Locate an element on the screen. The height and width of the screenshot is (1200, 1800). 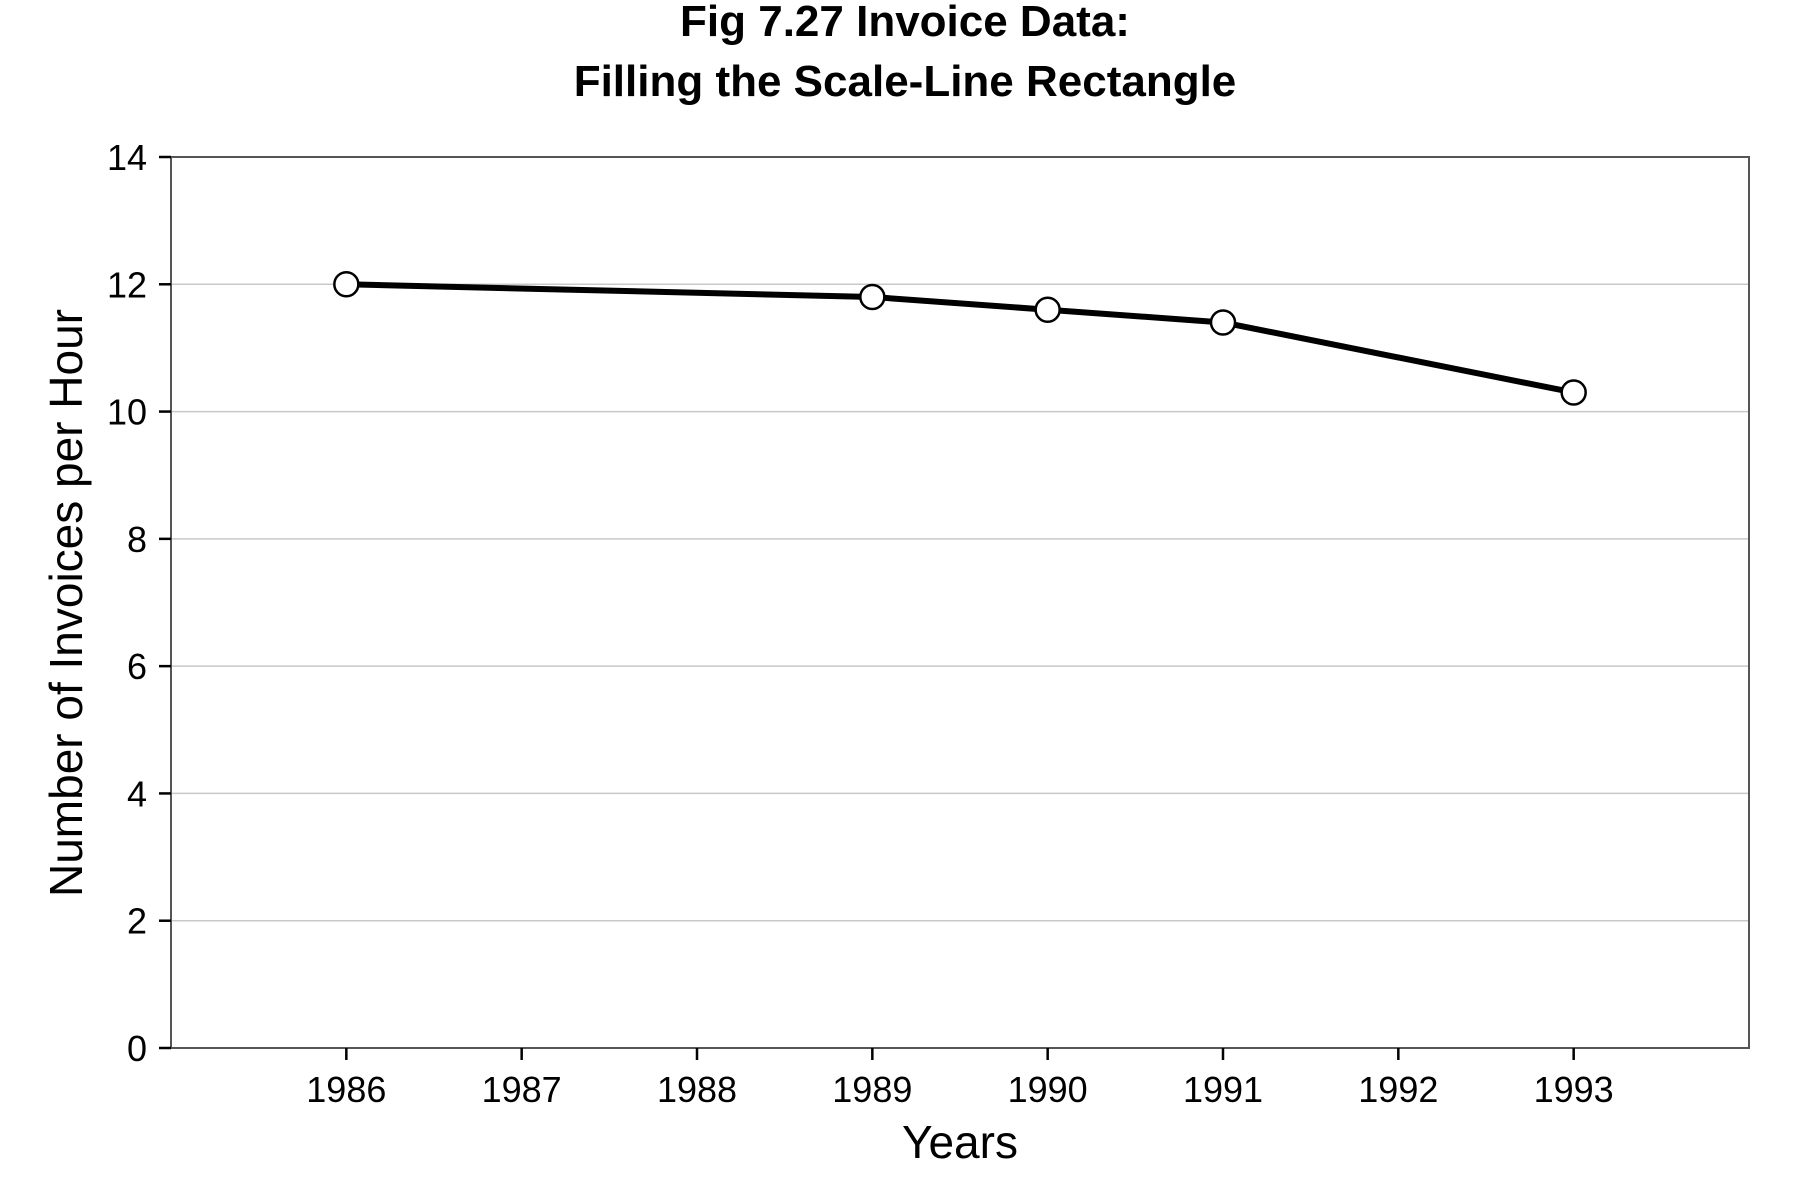
y-axis: 0 2 4 6 8 10 12 14 is located at coordinates (139, 603).